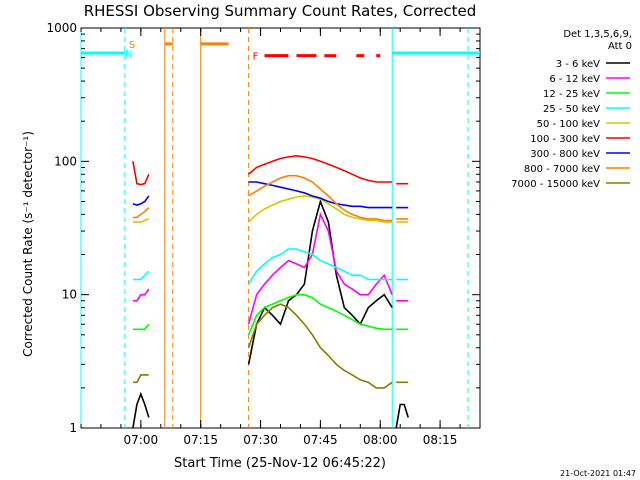  I want to click on flag-label: F, so click(256, 57).